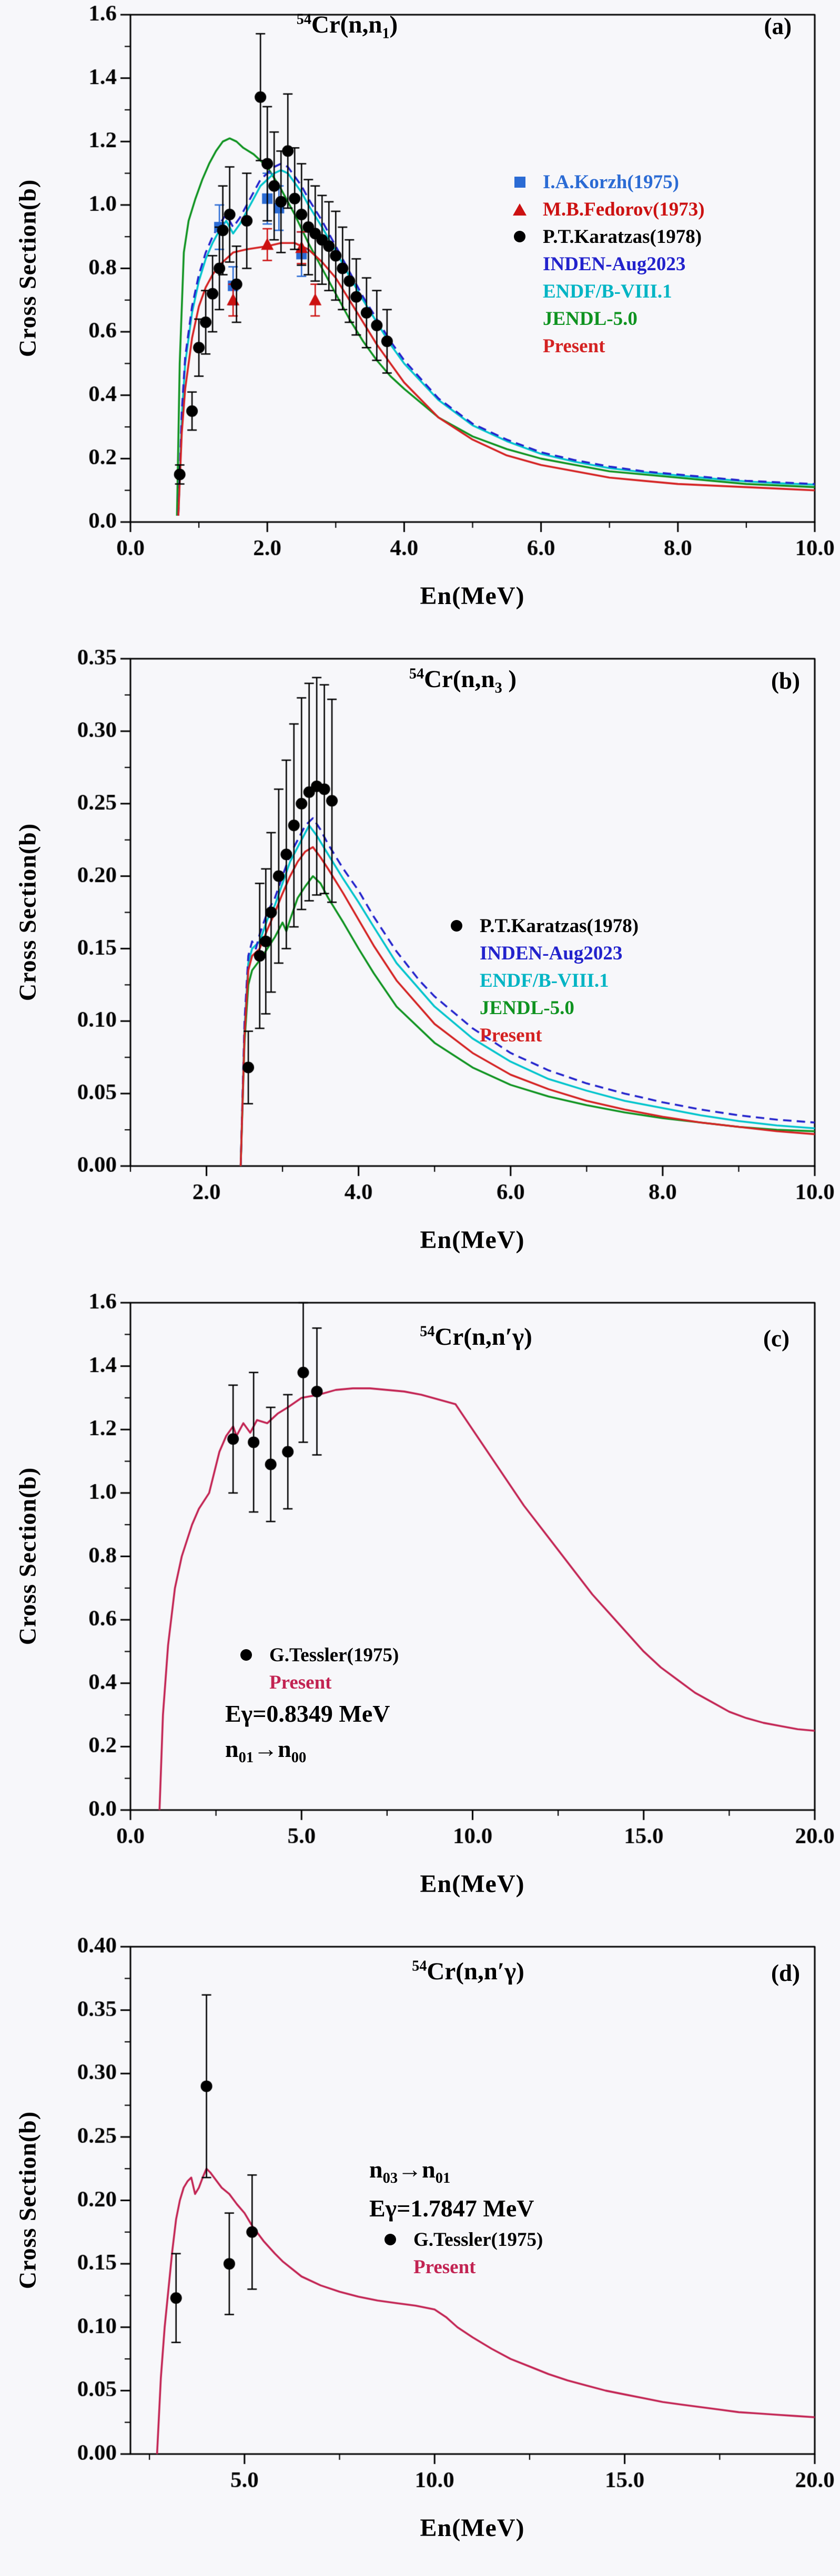  I want to click on triangle-marker-icon, so click(520, 209).